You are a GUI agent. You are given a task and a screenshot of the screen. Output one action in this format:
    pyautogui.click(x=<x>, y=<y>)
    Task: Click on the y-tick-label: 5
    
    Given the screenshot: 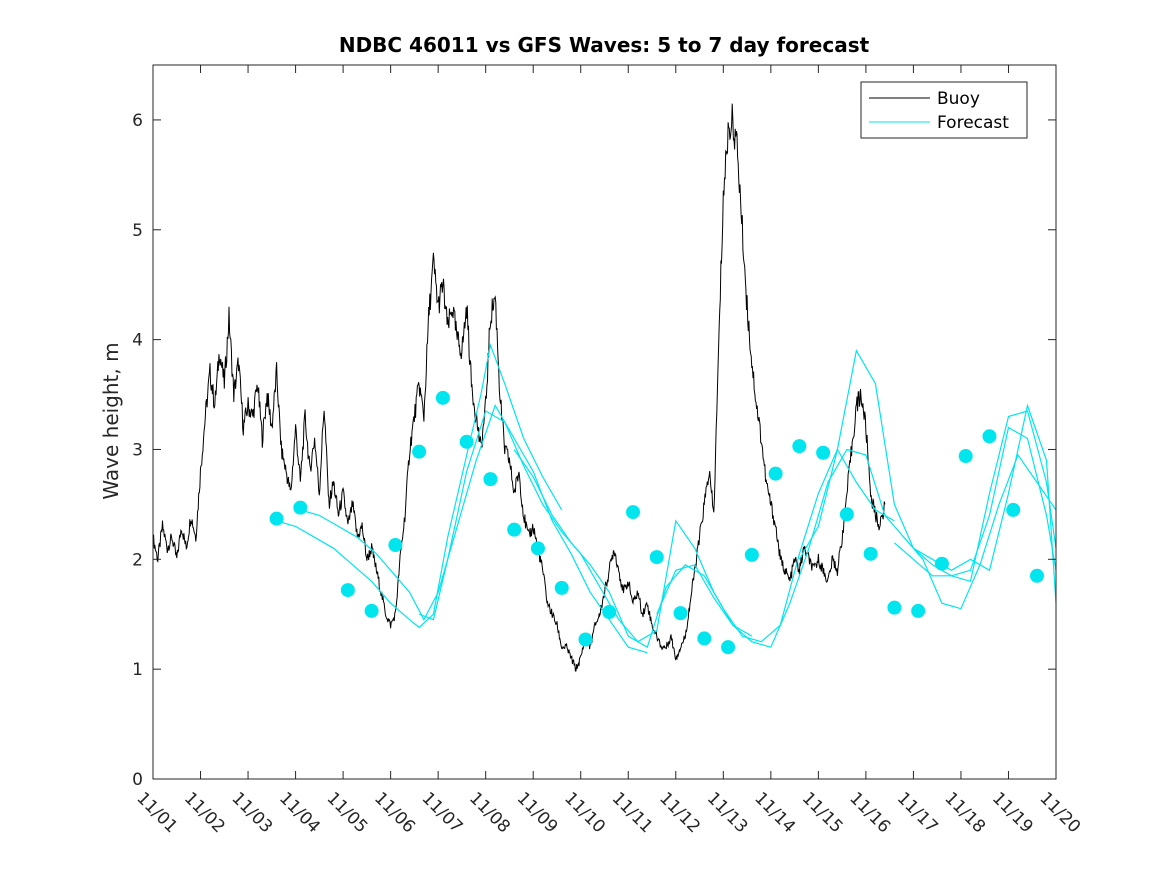 What is the action you would take?
    pyautogui.click(x=137, y=231)
    